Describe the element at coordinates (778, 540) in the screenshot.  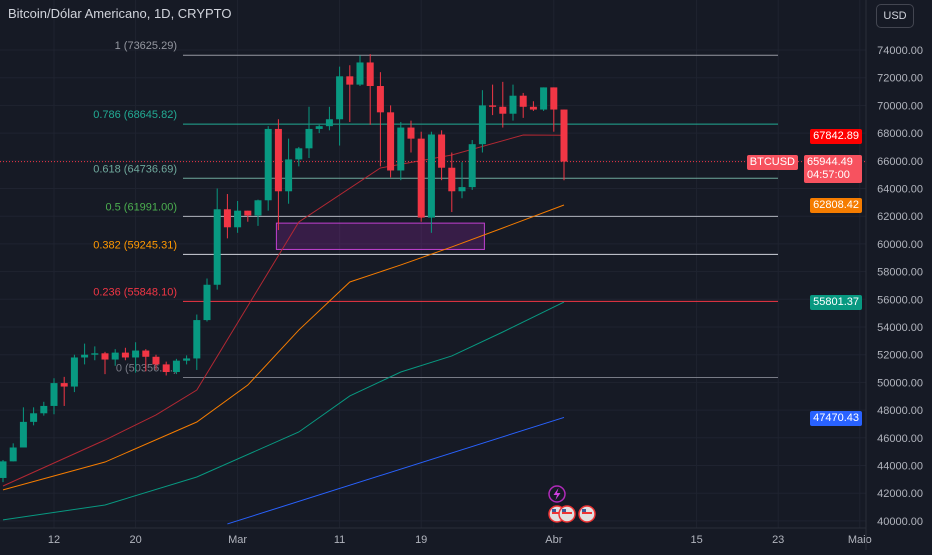
I see `time-axis-label: 23` at that location.